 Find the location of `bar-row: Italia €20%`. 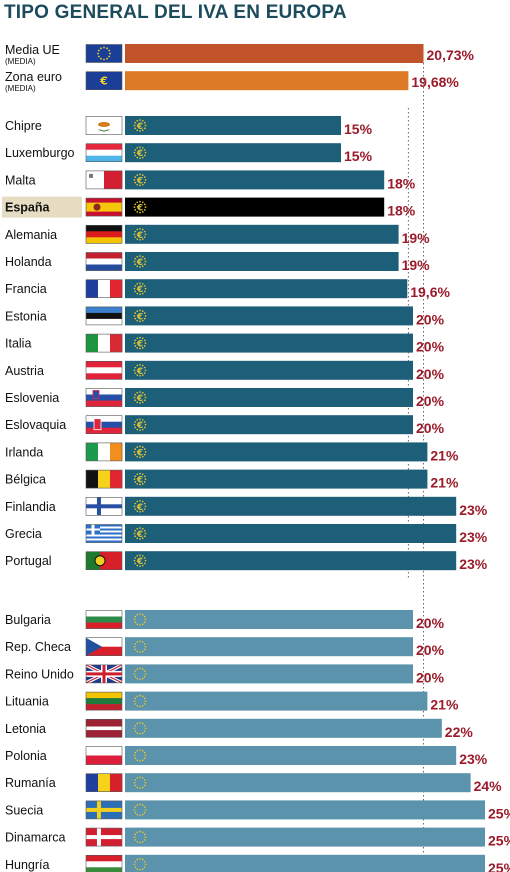

bar-row: Italia €20% is located at coordinates (225, 344).